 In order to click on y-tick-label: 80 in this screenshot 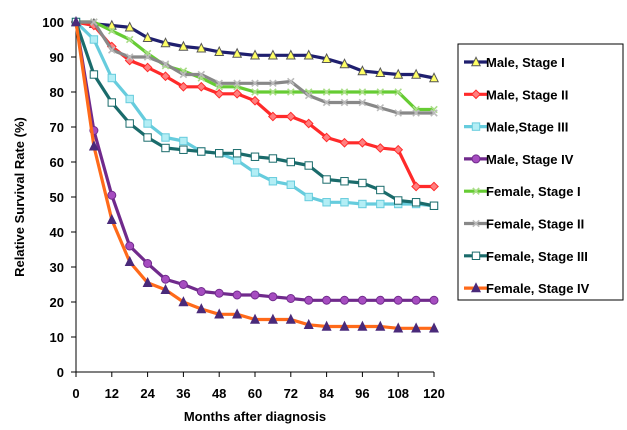, I will do `click(57, 92)`.